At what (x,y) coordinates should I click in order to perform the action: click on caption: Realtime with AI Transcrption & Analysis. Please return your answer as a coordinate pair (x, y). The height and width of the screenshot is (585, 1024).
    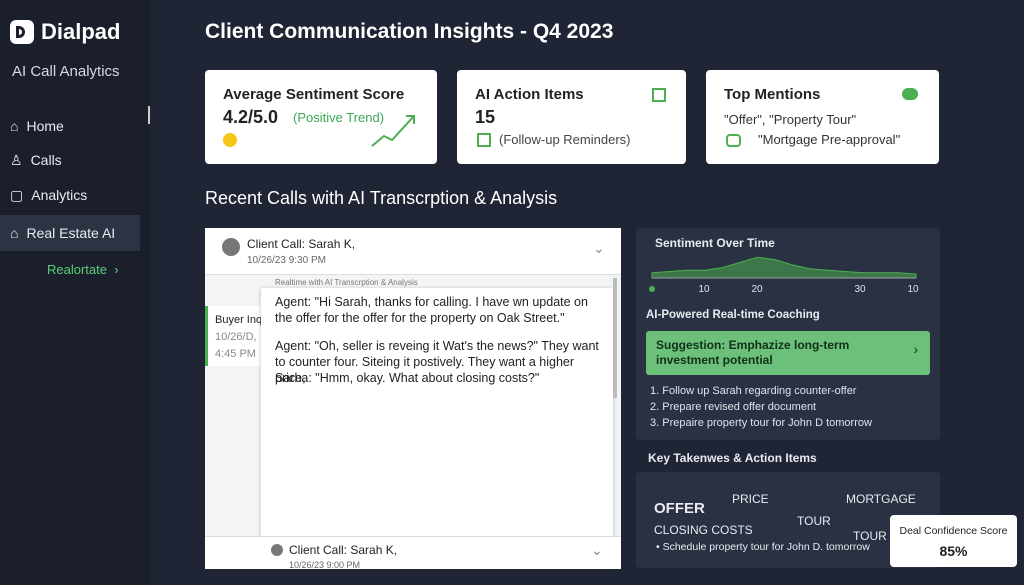
    Looking at the image, I should click on (346, 282).